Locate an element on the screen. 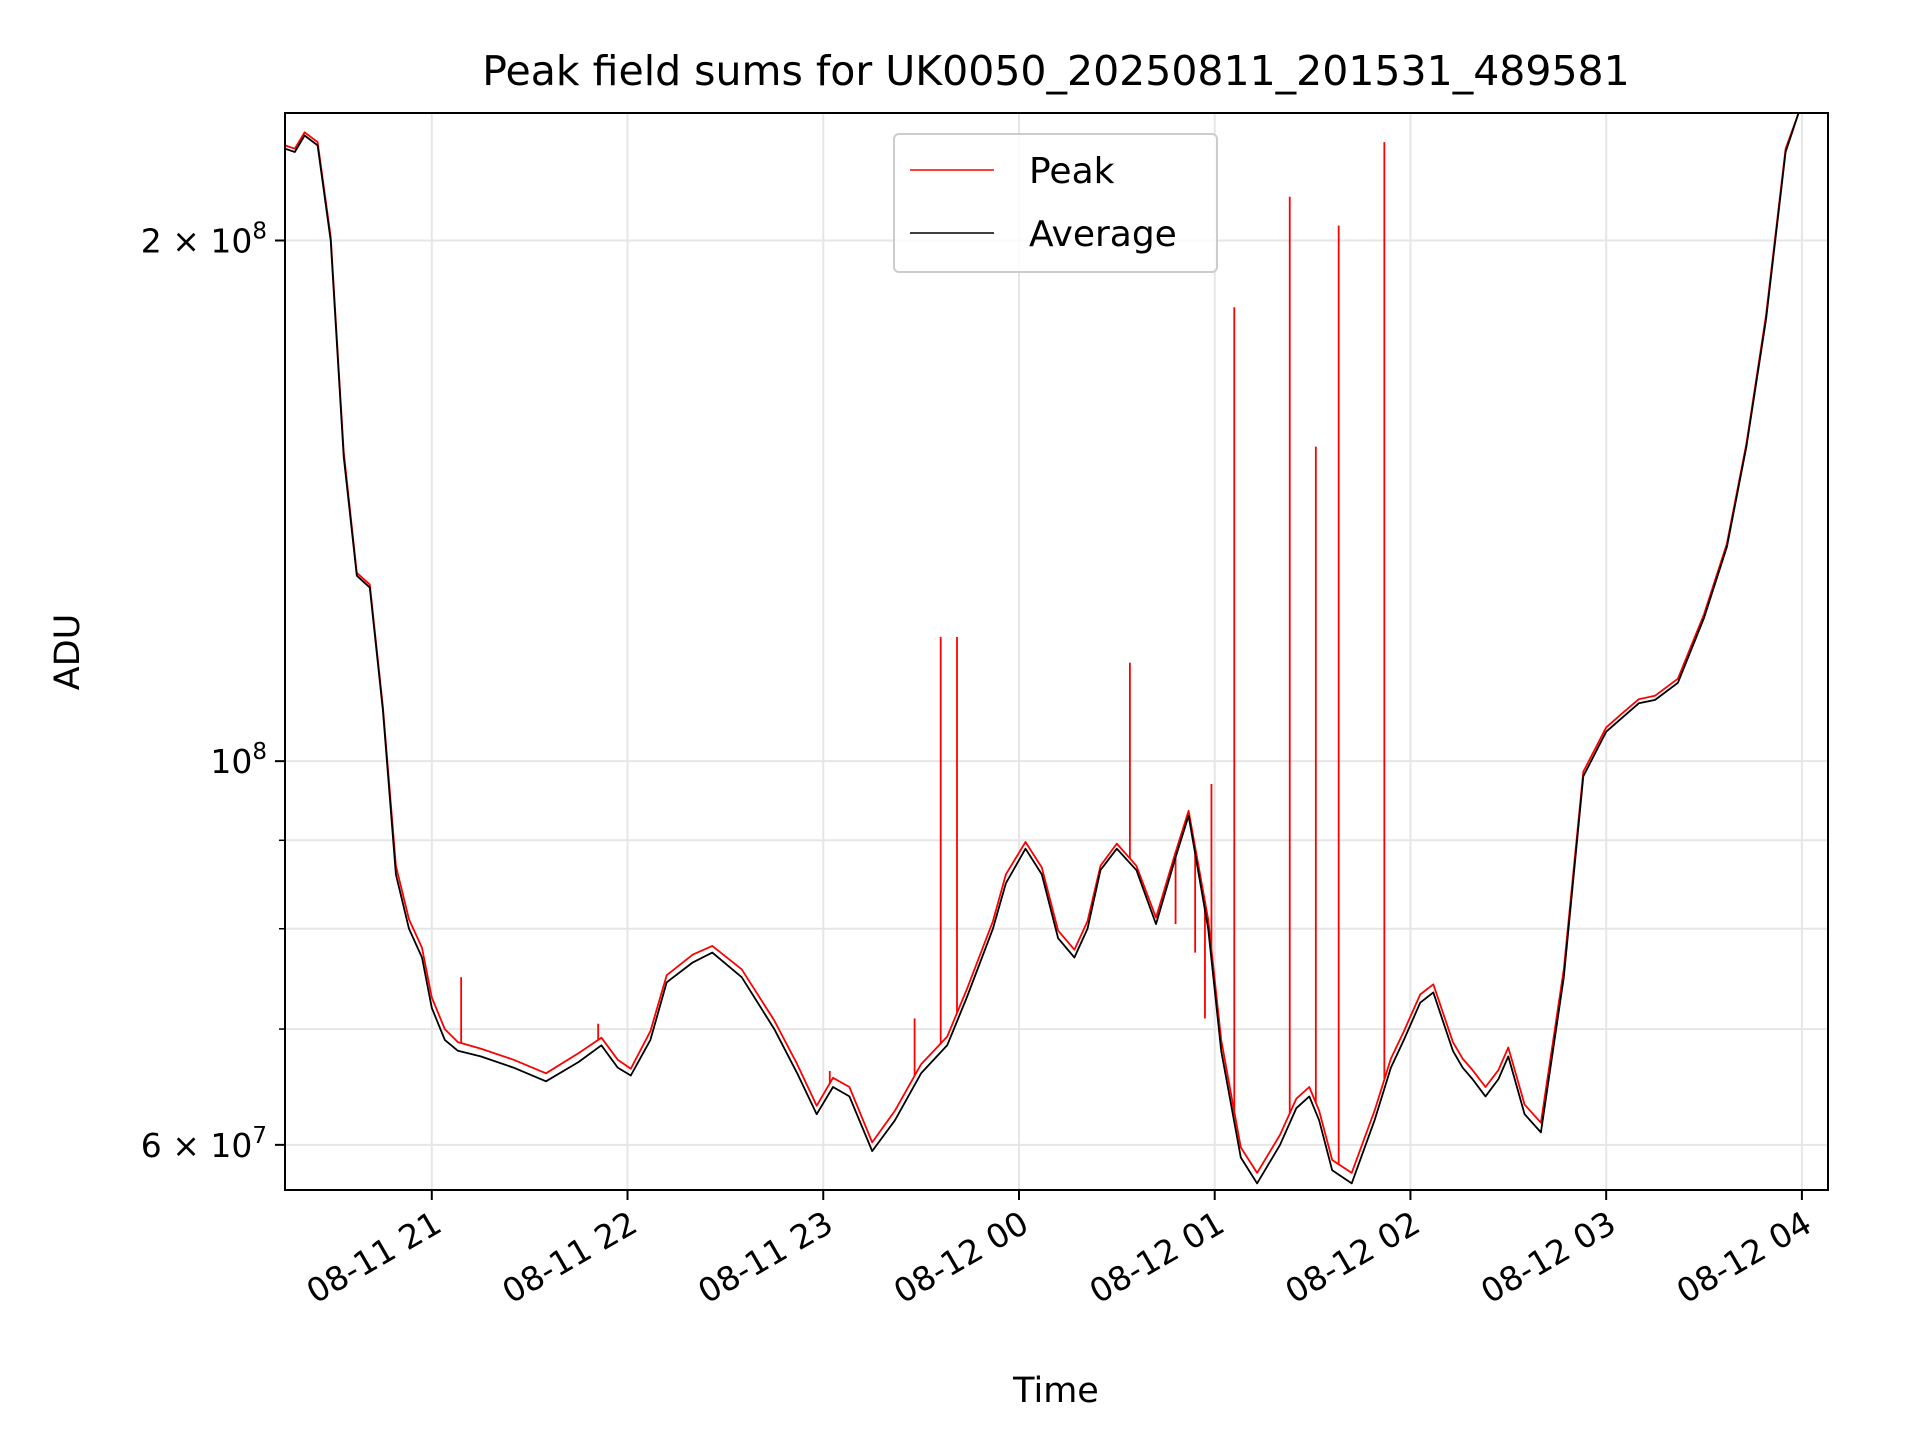 This screenshot has width=1920, height=1440. y-tick-label-base: 10 is located at coordinates (231, 761).